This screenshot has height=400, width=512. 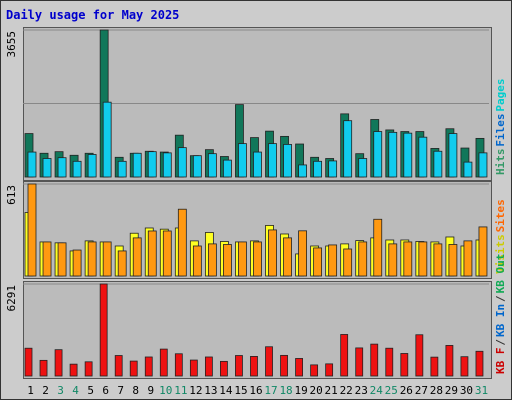 I want to click on day-label: 27, so click(x=421, y=390).